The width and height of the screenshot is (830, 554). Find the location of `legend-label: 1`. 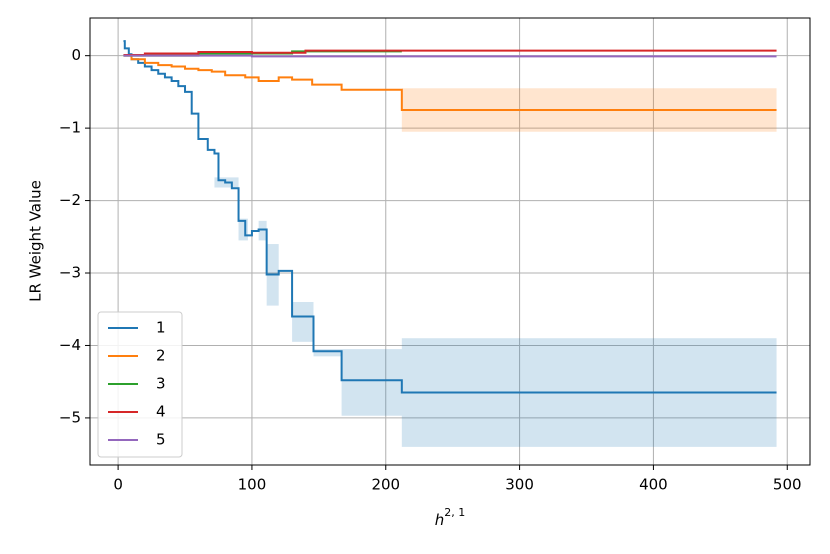

legend-label: 1 is located at coordinates (161, 328).